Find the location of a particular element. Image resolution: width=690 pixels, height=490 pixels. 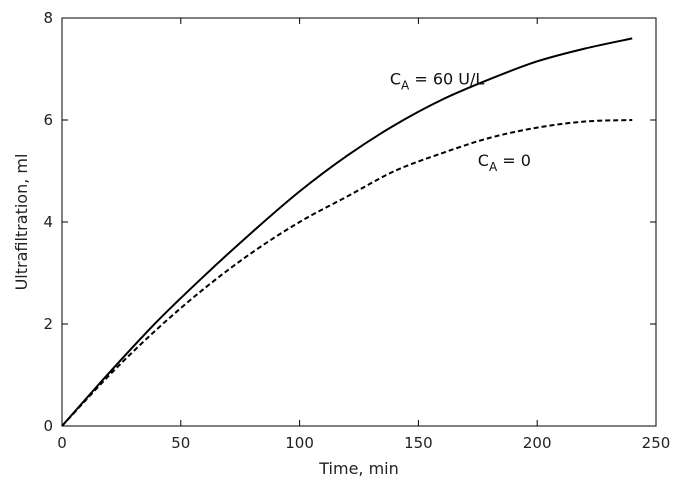

x-tick-labels: 0 50 100 150 200 250 is located at coordinates (363, 443).